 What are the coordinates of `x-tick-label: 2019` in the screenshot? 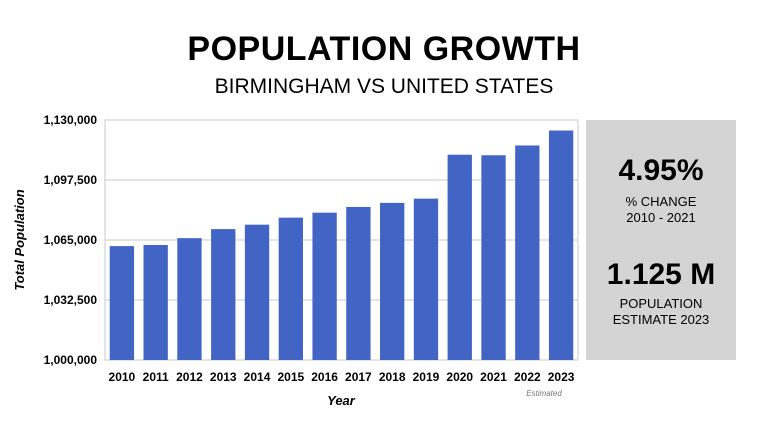 It's located at (426, 377).